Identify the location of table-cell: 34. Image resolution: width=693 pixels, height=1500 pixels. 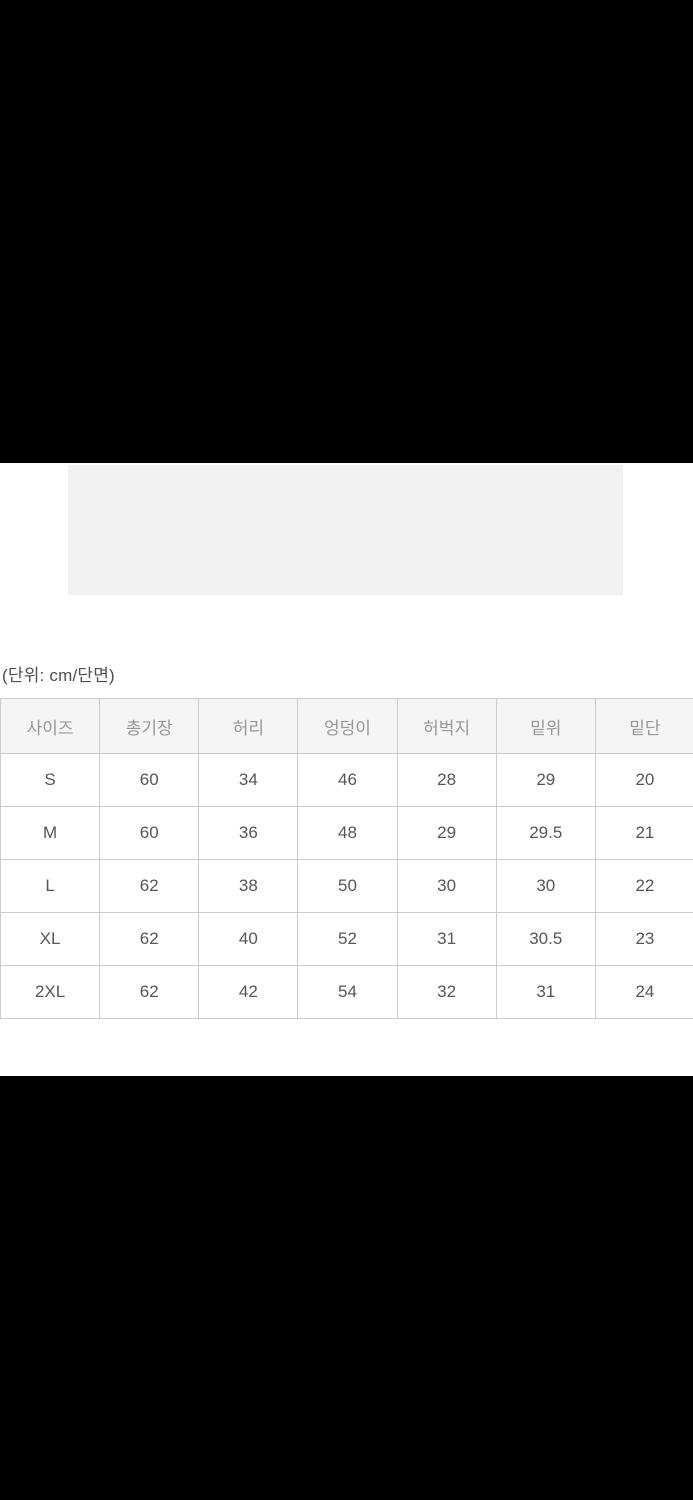
(248, 780).